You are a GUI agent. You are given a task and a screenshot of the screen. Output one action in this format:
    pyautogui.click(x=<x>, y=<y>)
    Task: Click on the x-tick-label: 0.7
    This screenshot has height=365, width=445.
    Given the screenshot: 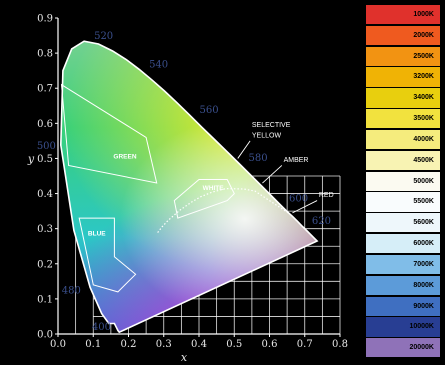 What is the action you would take?
    pyautogui.click(x=305, y=344)
    